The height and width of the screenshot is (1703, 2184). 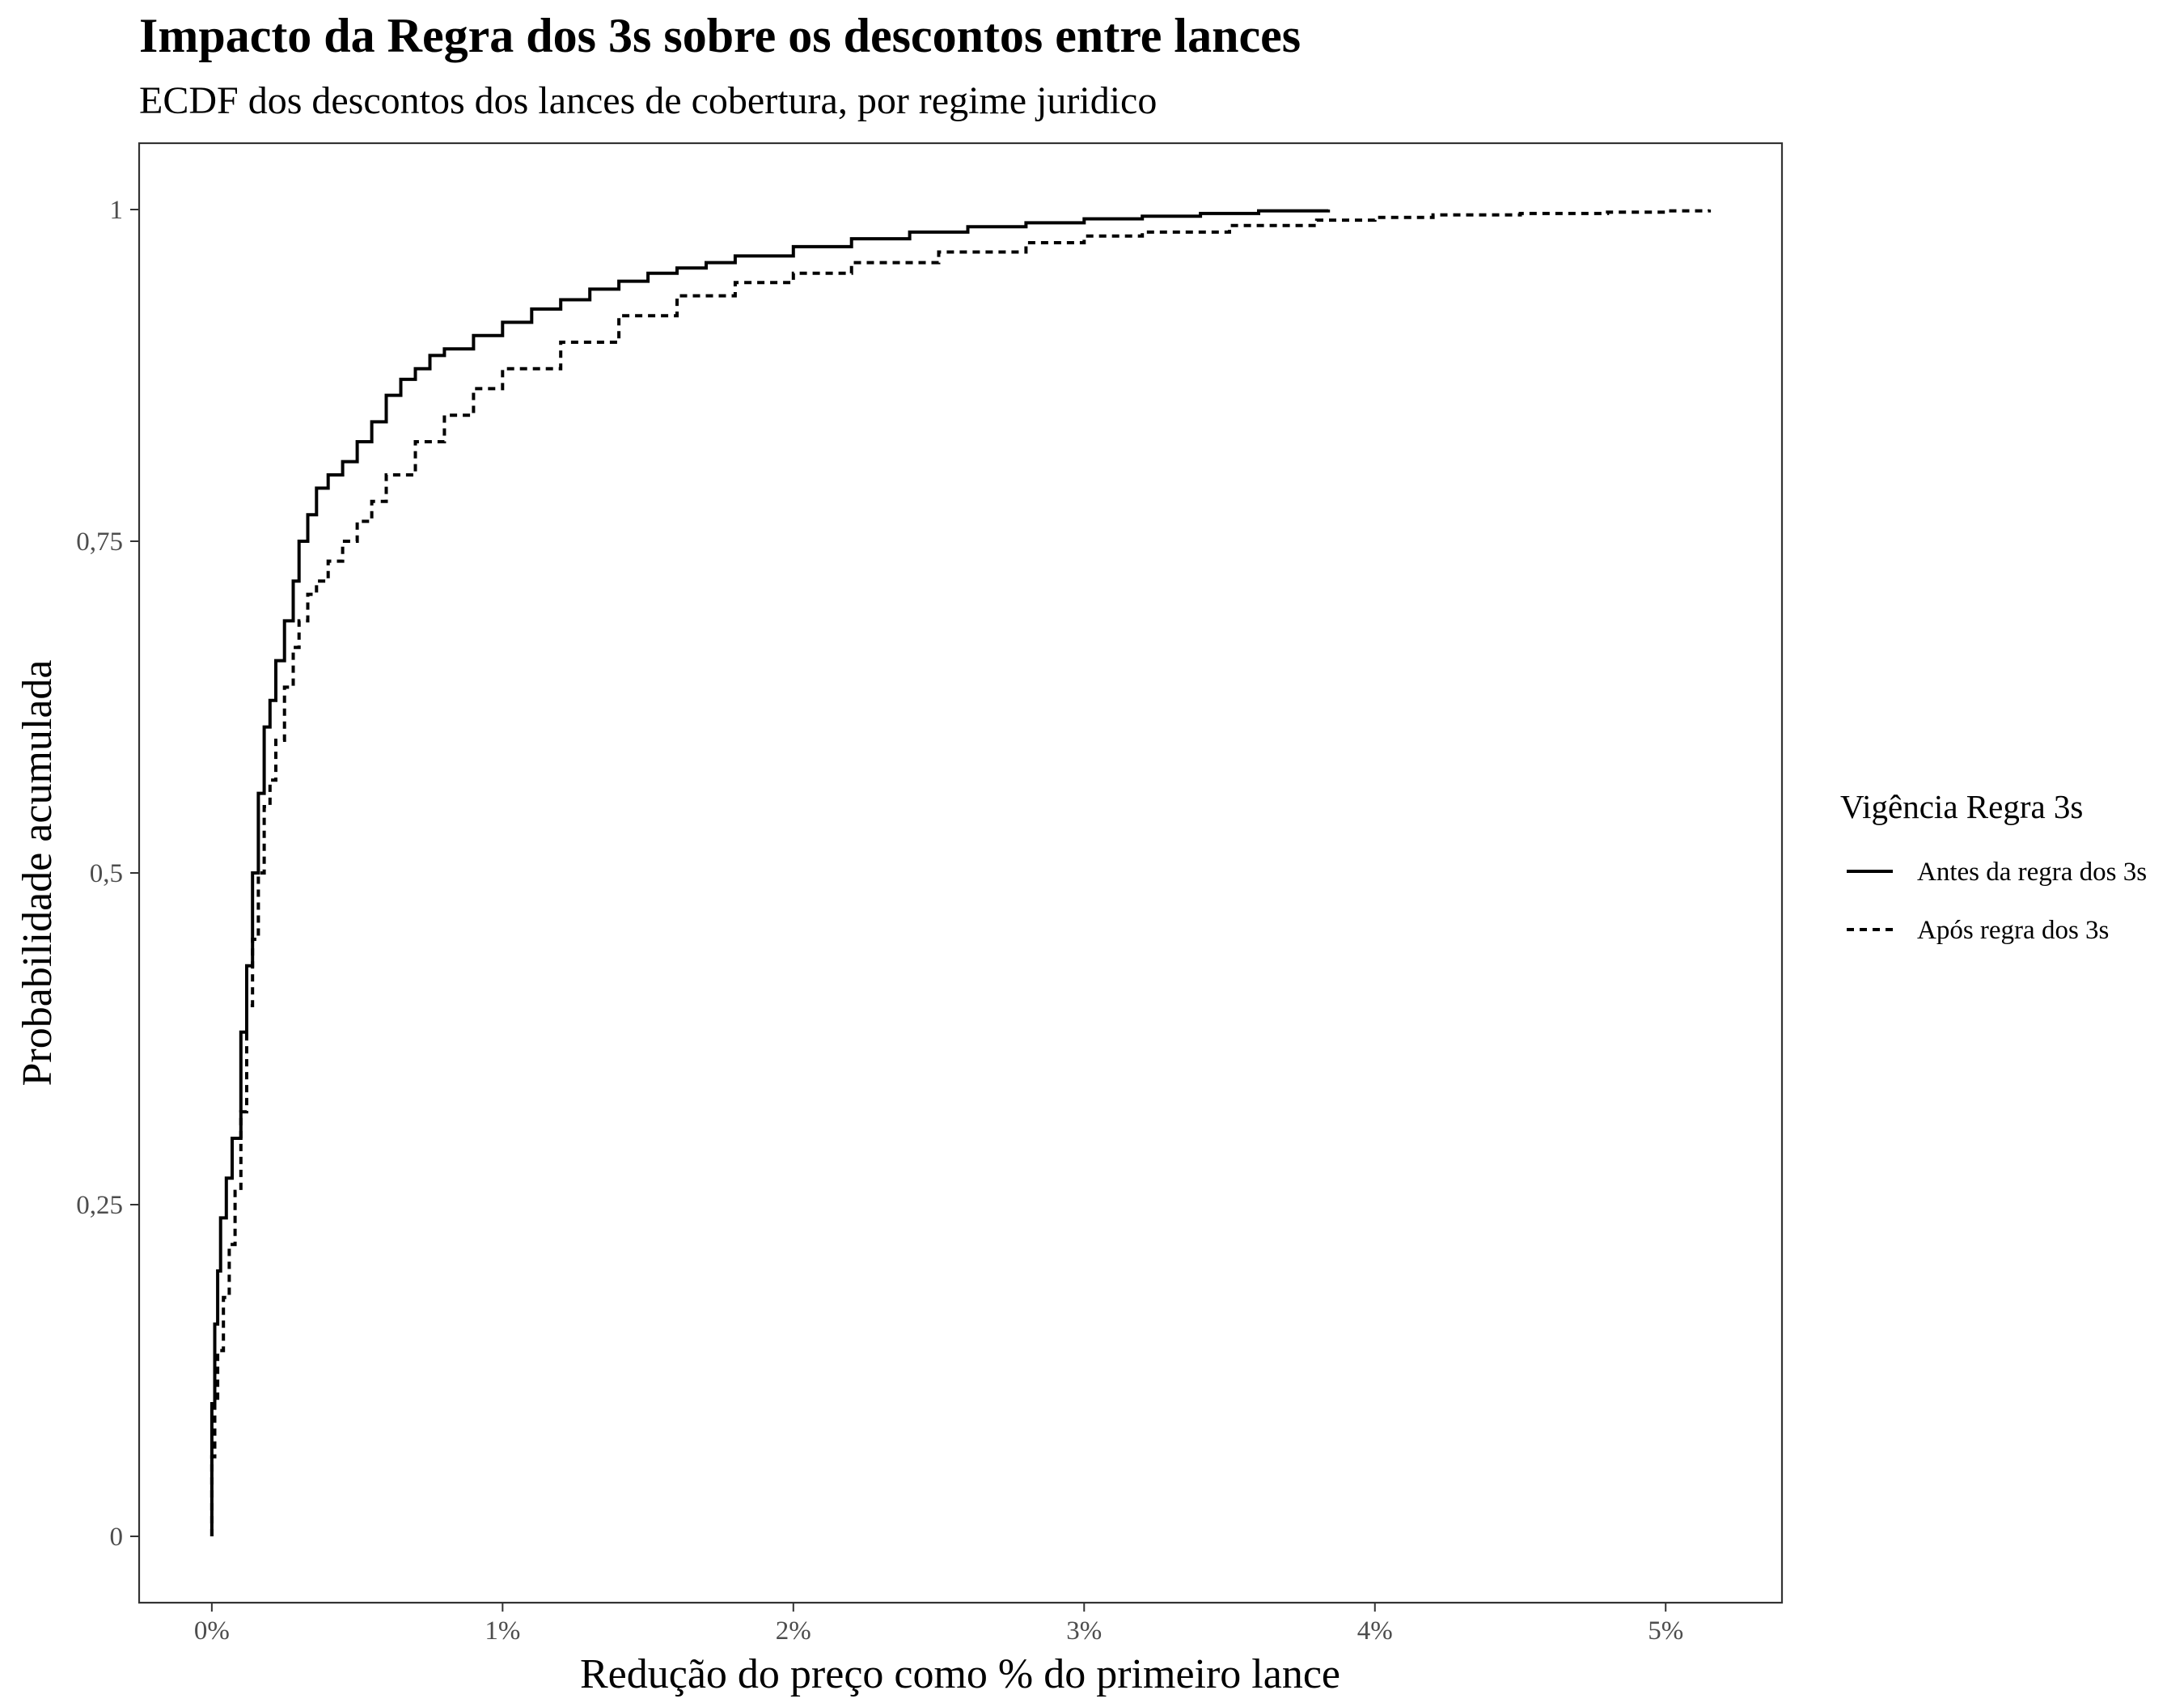 I want to click on legend-title: Vigência Regra 3s, so click(x=1961, y=806).